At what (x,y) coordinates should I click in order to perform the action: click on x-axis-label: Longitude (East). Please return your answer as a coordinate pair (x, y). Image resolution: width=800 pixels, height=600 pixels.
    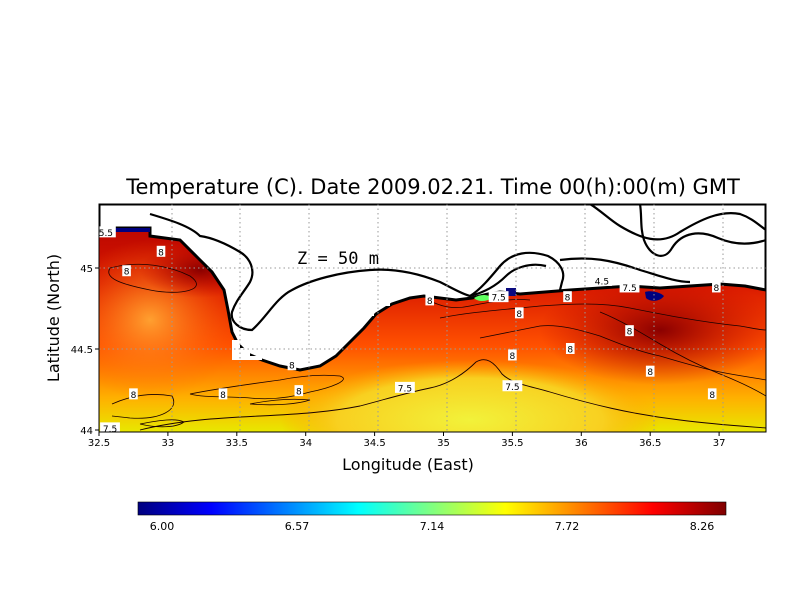
    Looking at the image, I should click on (408, 464).